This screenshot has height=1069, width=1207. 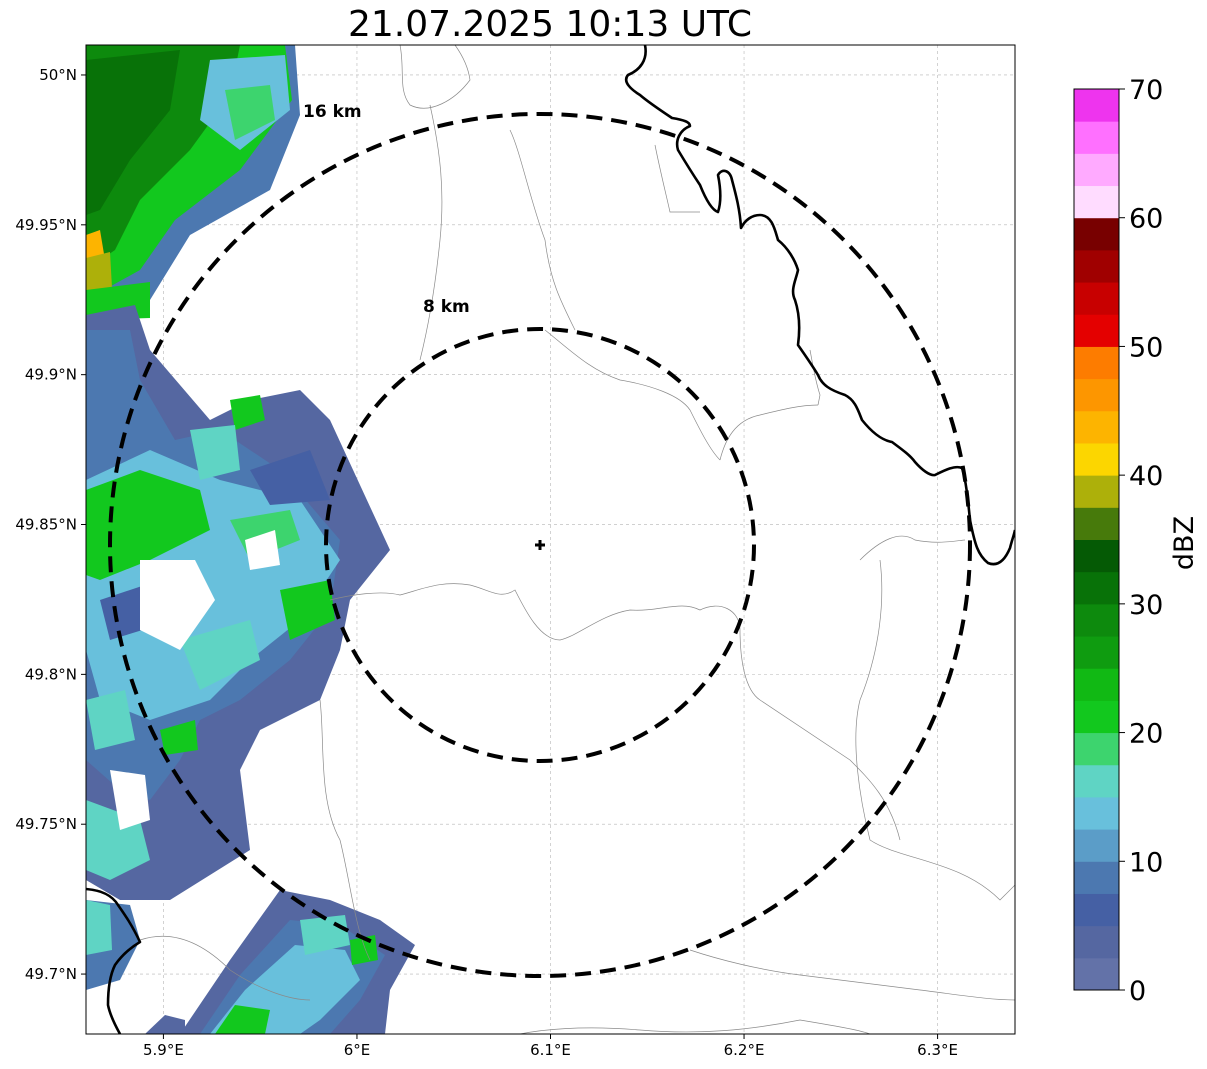 I want to click on x-tick-label: 6.3°E, so click(x=937, y=1050).